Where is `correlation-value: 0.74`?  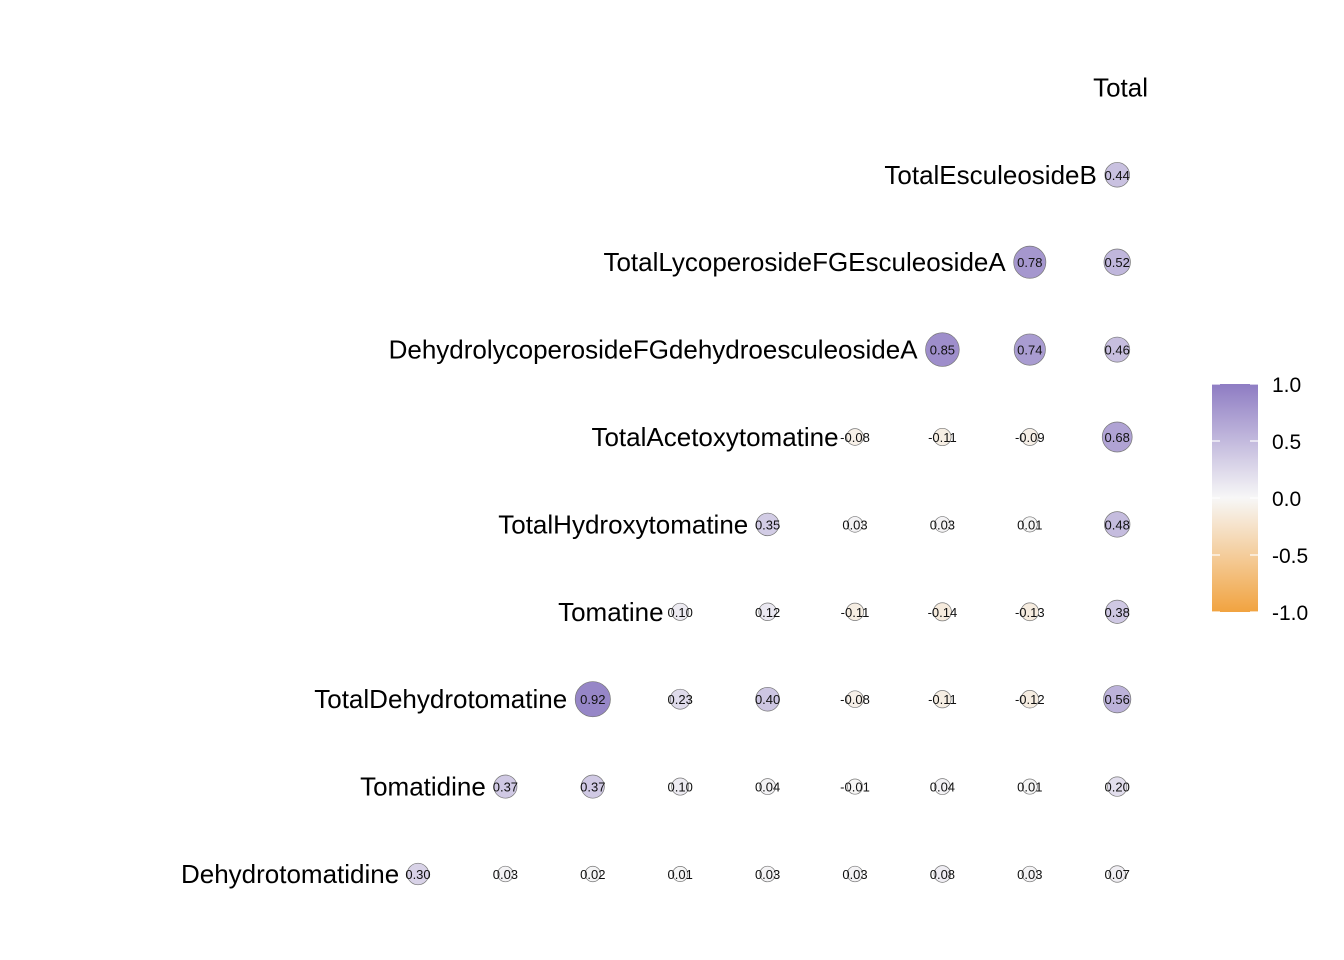 correlation-value: 0.74 is located at coordinates (1029, 350).